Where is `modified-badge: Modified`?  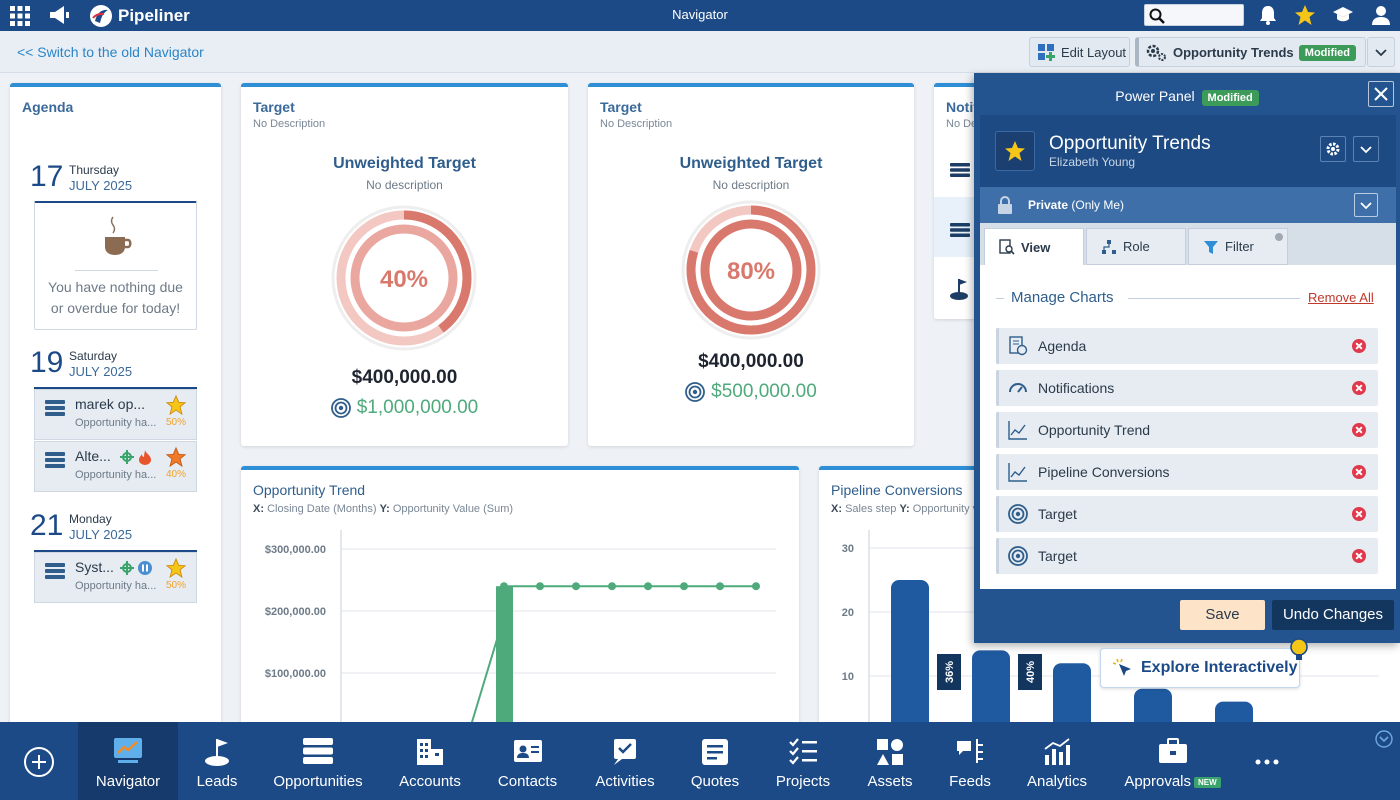
modified-badge: Modified is located at coordinates (1230, 98).